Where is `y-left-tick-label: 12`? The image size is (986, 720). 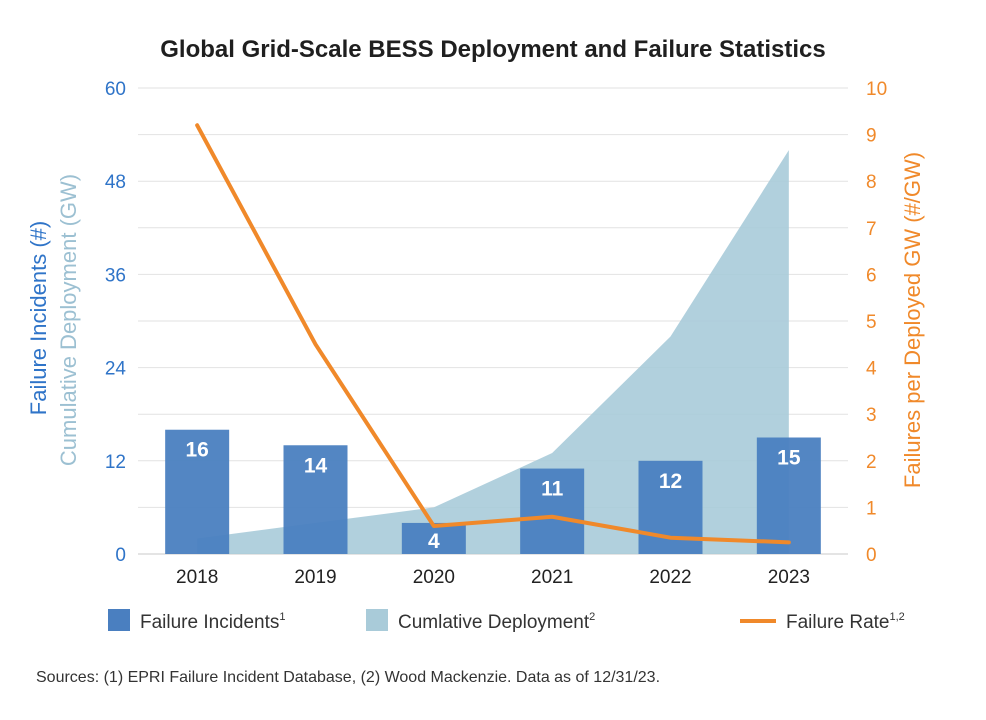
y-left-tick-label: 12 is located at coordinates (115, 462).